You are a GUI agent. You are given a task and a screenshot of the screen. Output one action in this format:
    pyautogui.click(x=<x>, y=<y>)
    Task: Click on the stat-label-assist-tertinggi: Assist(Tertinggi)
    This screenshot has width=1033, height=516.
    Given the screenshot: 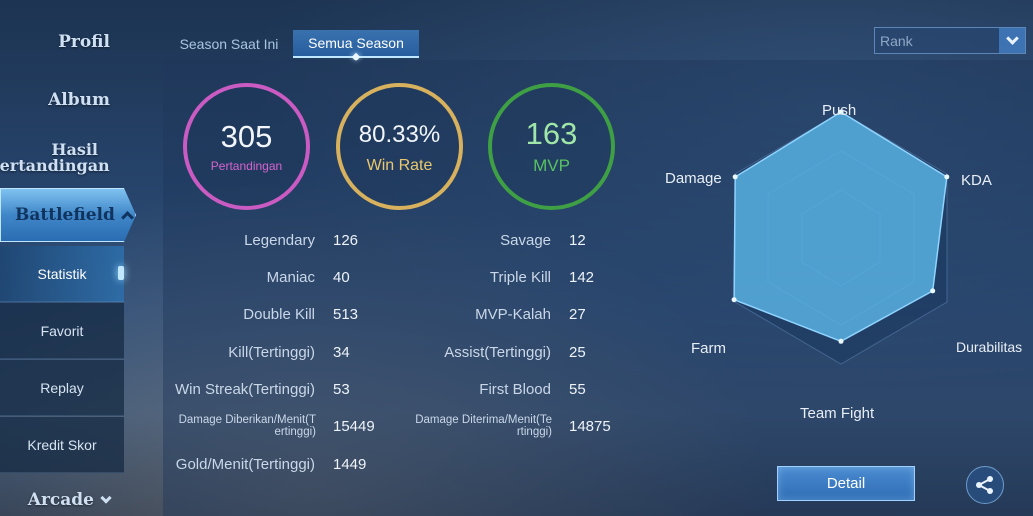 What is the action you would take?
    pyautogui.click(x=497, y=352)
    